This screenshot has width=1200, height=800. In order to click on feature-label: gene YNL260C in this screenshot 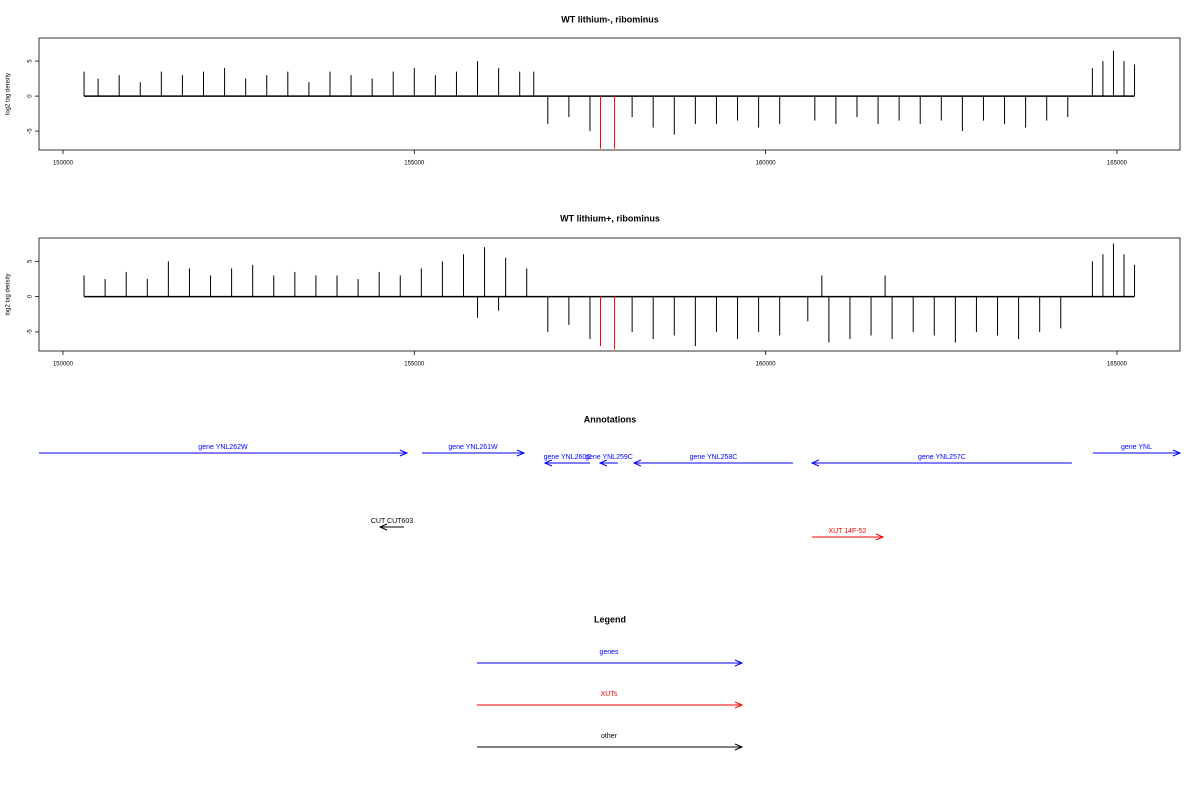, I will do `click(568, 457)`.